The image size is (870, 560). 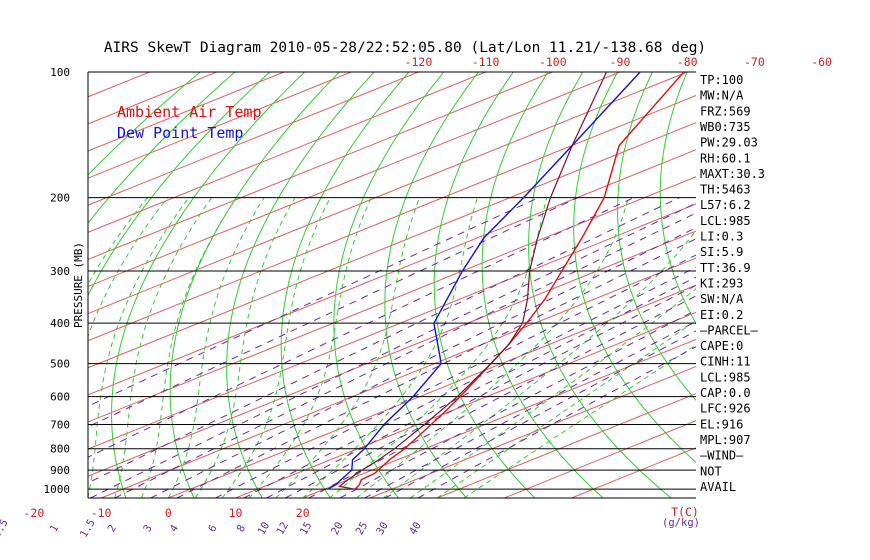 I want to click on bottom-temperature-tick-label: -10, so click(x=101, y=513).